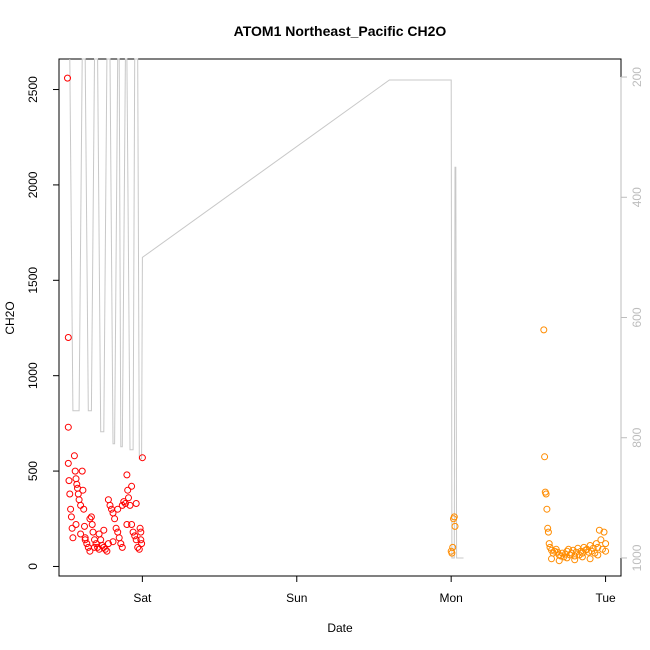 The height and width of the screenshot is (650, 650). Describe the element at coordinates (632, 319) in the screenshot. I see `y-axis-right: 200 400 600 800 1000` at that location.